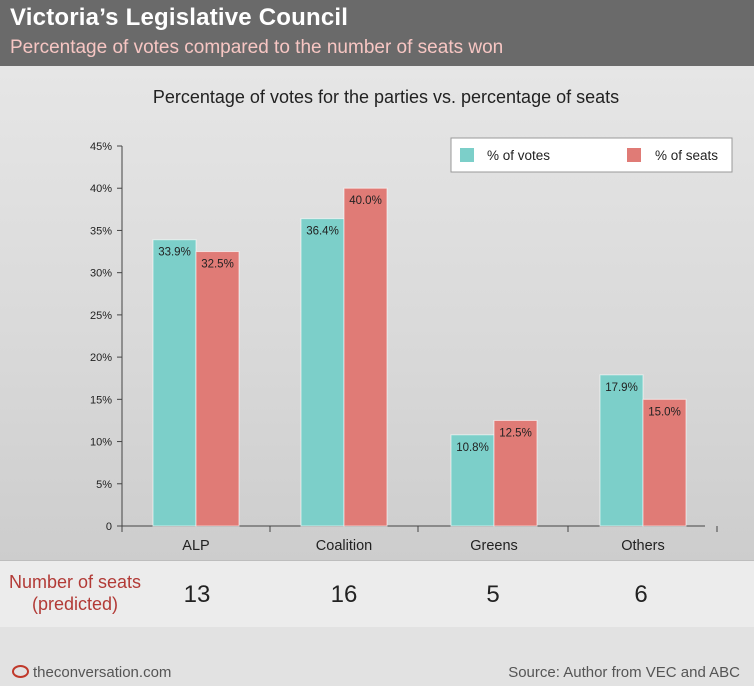 Image resolution: width=754 pixels, height=686 pixels. What do you see at coordinates (20, 671) in the screenshot?
I see `speech-bubble-icon` at bounding box center [20, 671].